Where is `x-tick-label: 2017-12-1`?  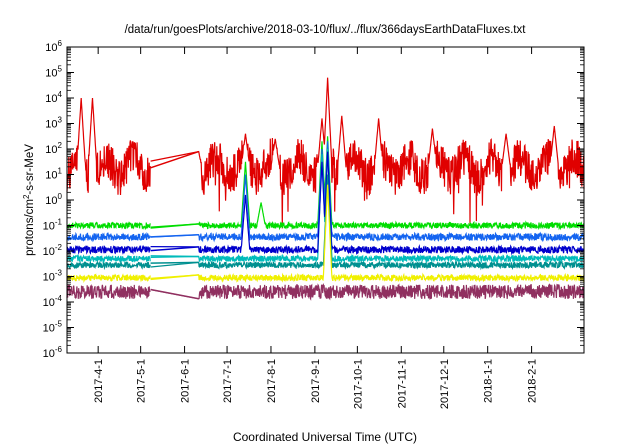
x-tick-label: 2017-12-1 is located at coordinates (445, 384).